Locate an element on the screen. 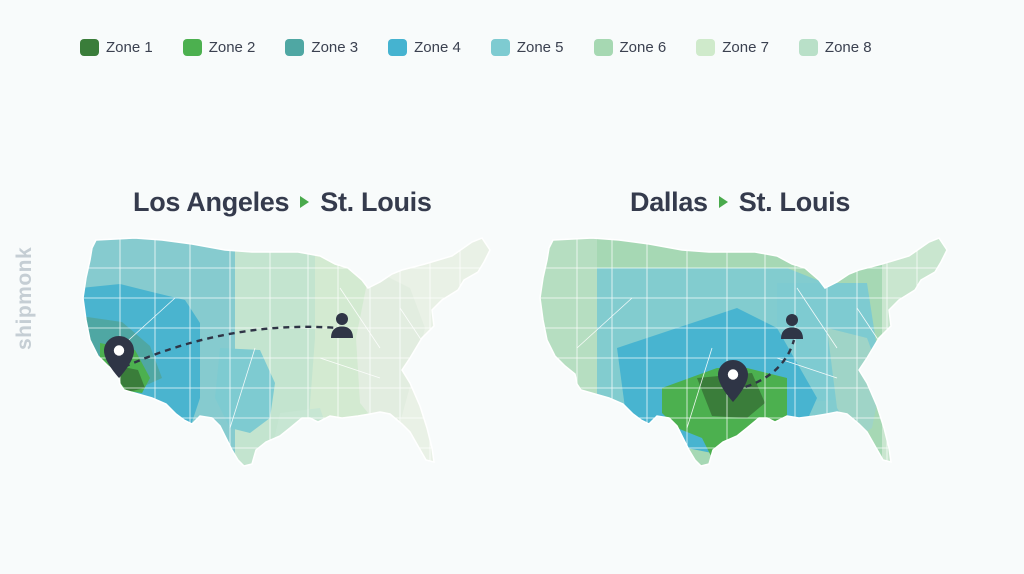 Image resolution: width=1024 pixels, height=574 pixels. legend-item-zone-2: Zone 2 is located at coordinates (219, 47).